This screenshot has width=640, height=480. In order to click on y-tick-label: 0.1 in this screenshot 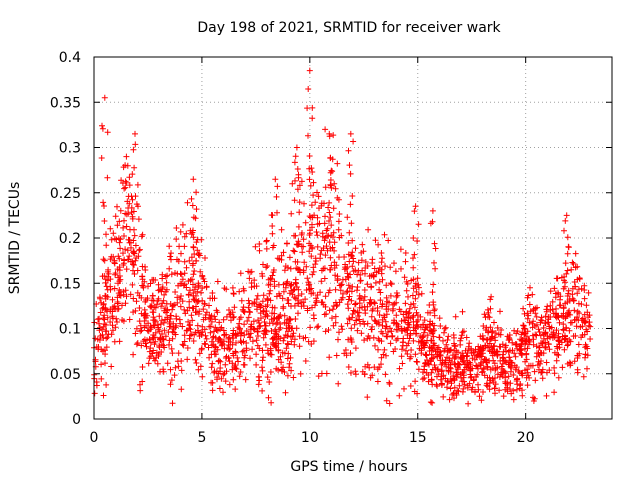, I will do `click(70, 330)`.